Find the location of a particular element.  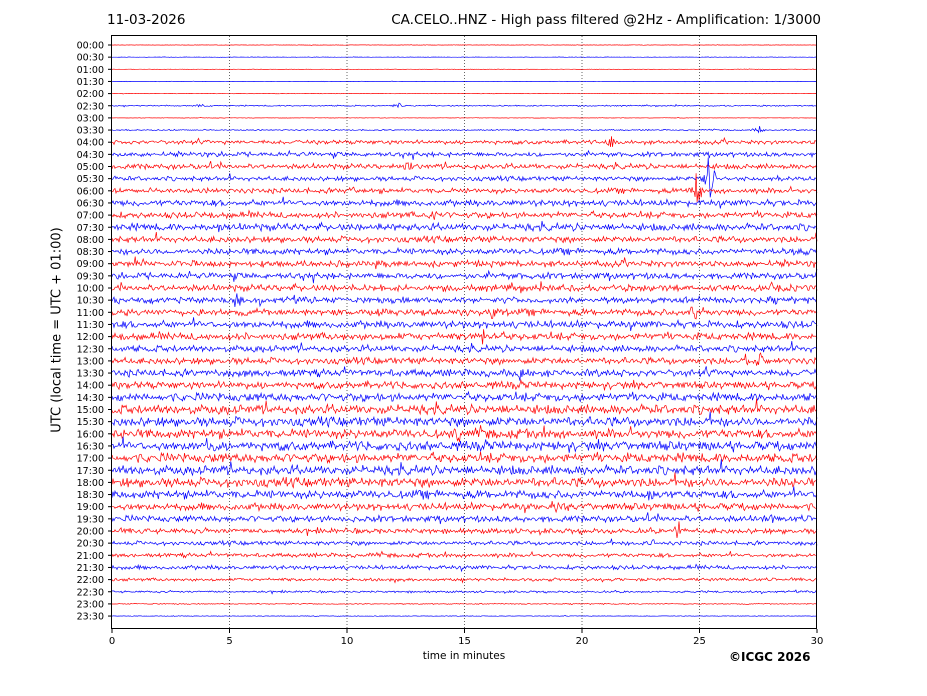

x-tick-label: 30 is located at coordinates (817, 641).